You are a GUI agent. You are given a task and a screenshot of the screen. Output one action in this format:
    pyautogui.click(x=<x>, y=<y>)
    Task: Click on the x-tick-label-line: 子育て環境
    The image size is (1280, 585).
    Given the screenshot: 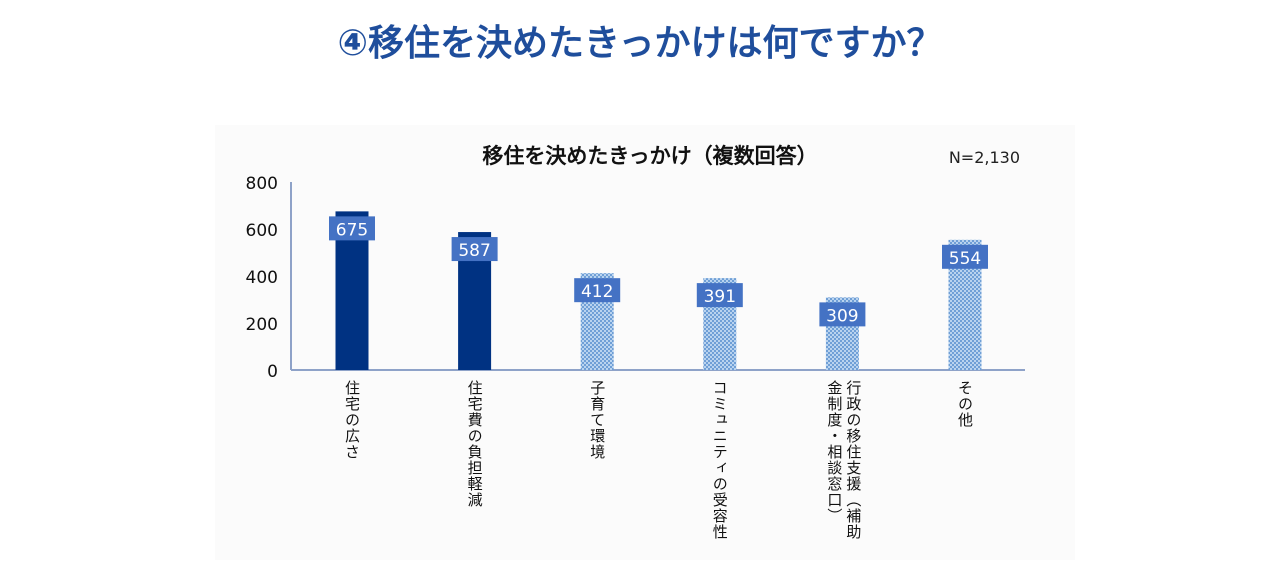 What is the action you would take?
    pyautogui.click(x=597, y=420)
    